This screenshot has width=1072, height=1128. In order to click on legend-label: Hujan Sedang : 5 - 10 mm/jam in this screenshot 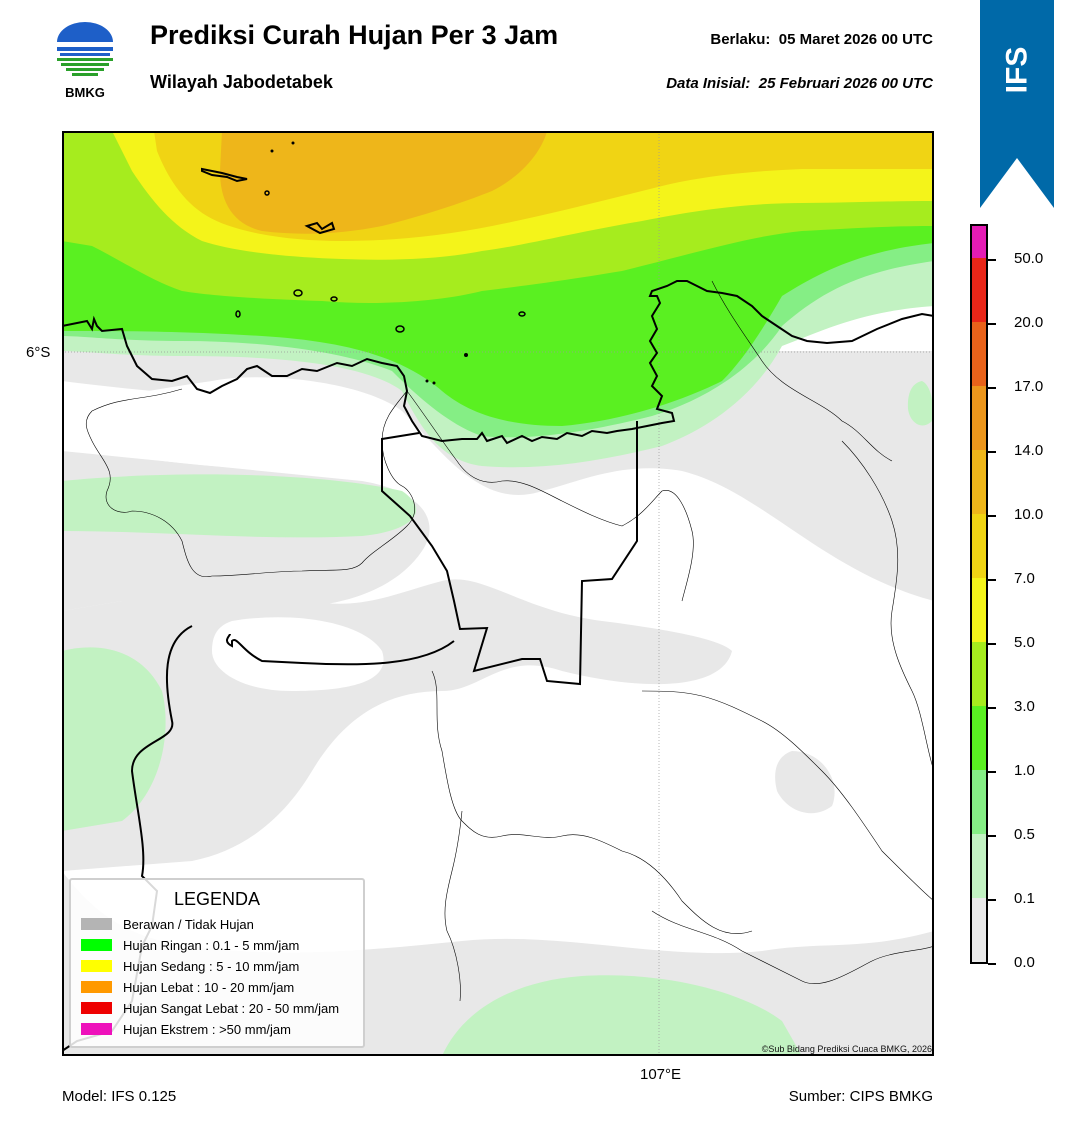, I will do `click(211, 966)`.